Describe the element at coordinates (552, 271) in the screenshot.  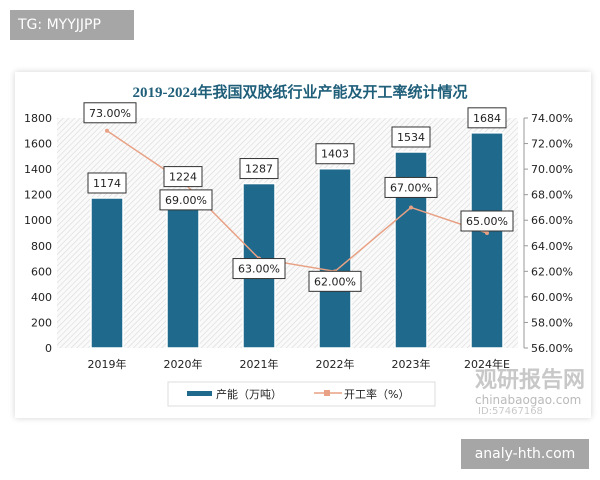
I see `right-tick-label: 62.00%` at that location.